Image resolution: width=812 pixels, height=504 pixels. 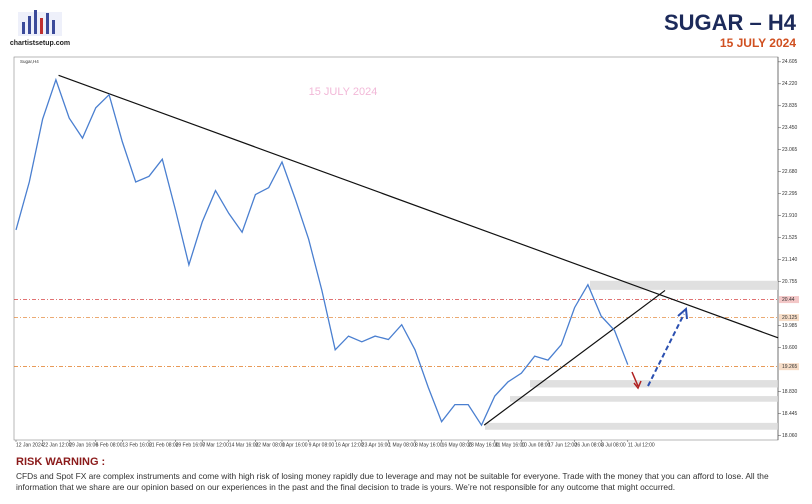 I want to click on logo-icon, so click(x=40, y=23).